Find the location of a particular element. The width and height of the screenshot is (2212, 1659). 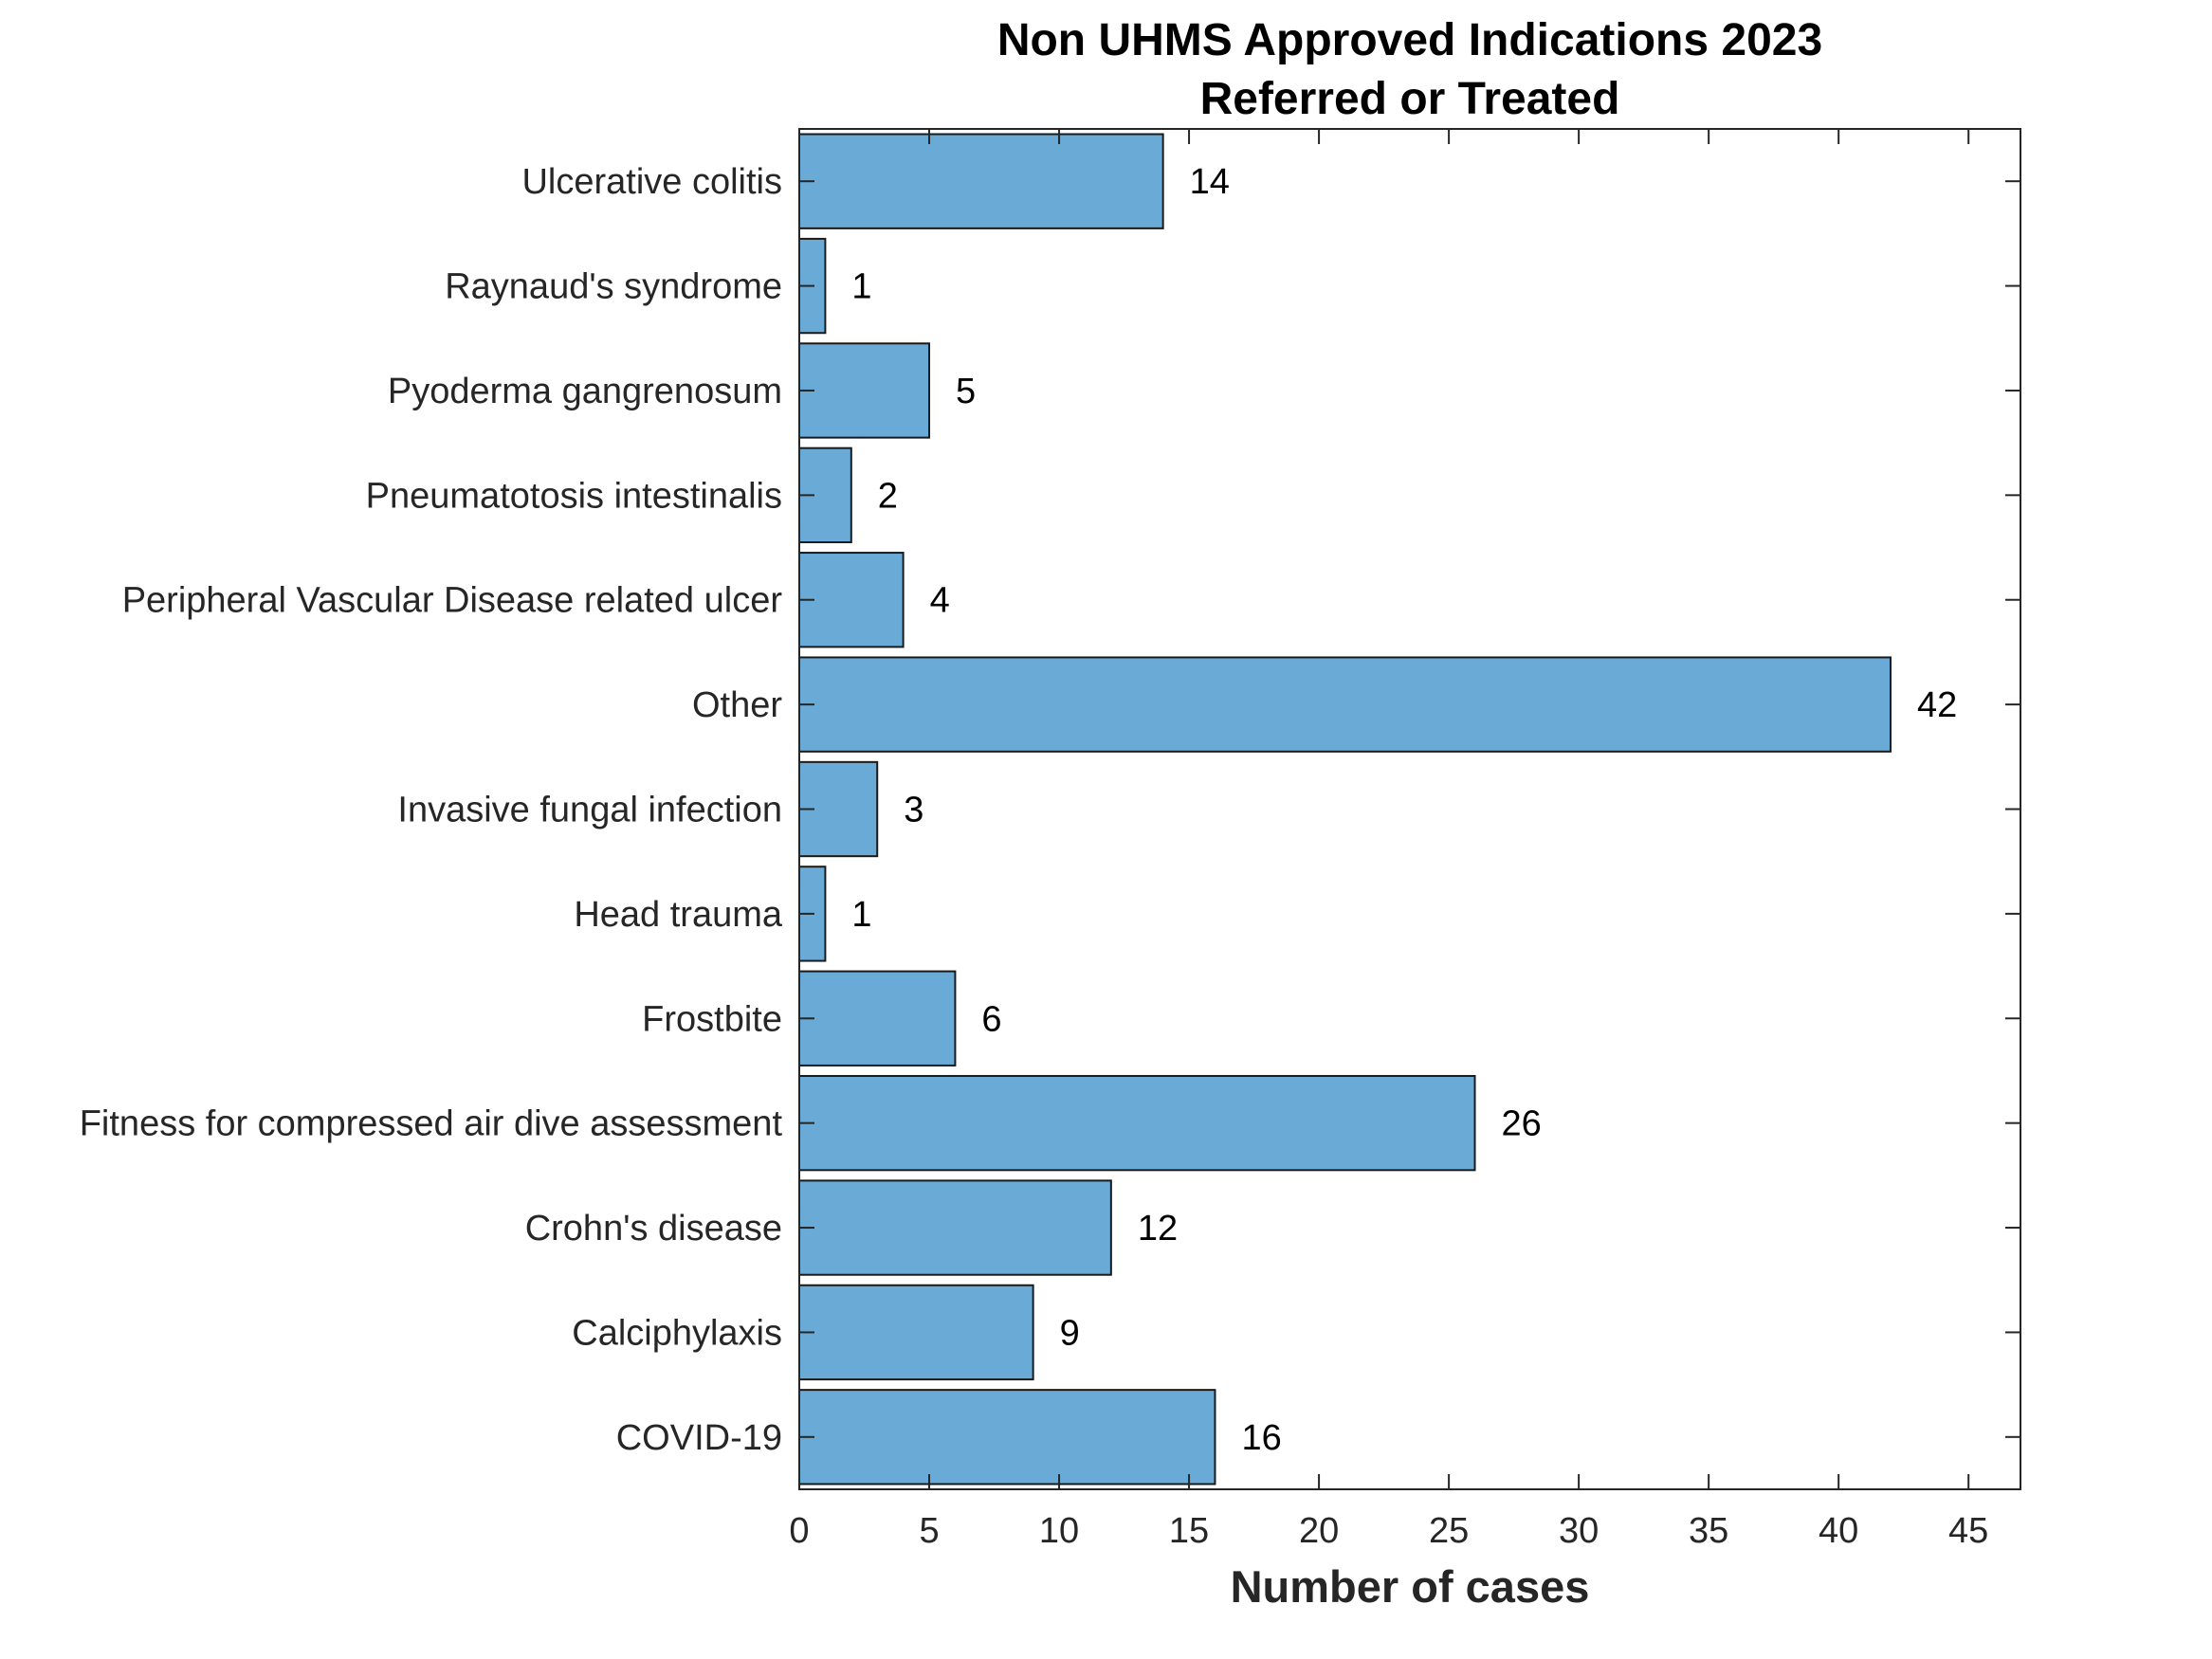

category-label: Pyoderma gangrenosum is located at coordinates (585, 391).